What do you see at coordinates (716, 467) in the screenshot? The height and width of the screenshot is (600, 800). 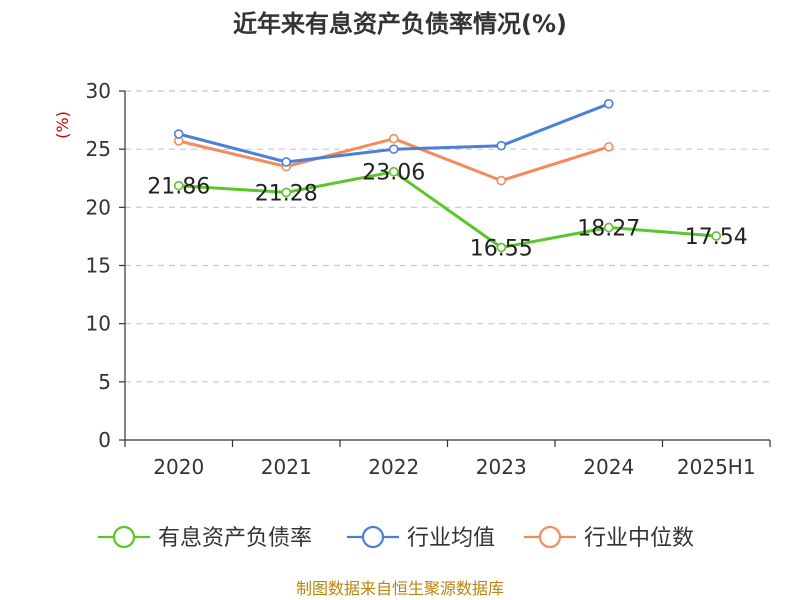 I see `x-tick-label: 2025H1` at bounding box center [716, 467].